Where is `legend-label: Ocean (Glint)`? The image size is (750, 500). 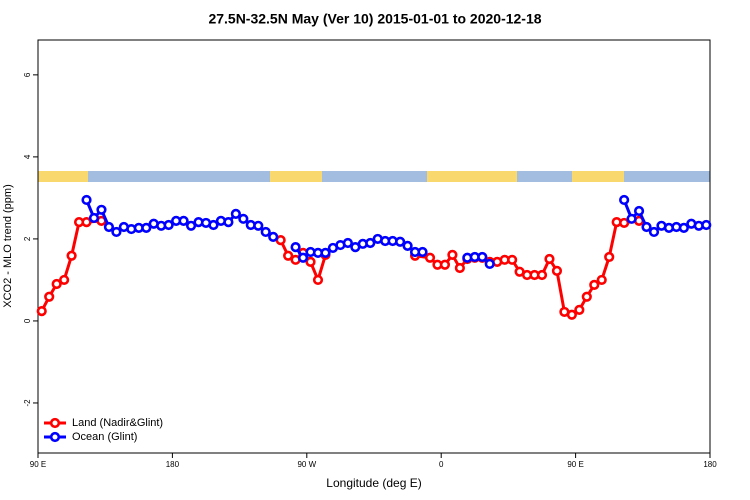
legend-label: Ocean (Glint) is located at coordinates (104, 437).